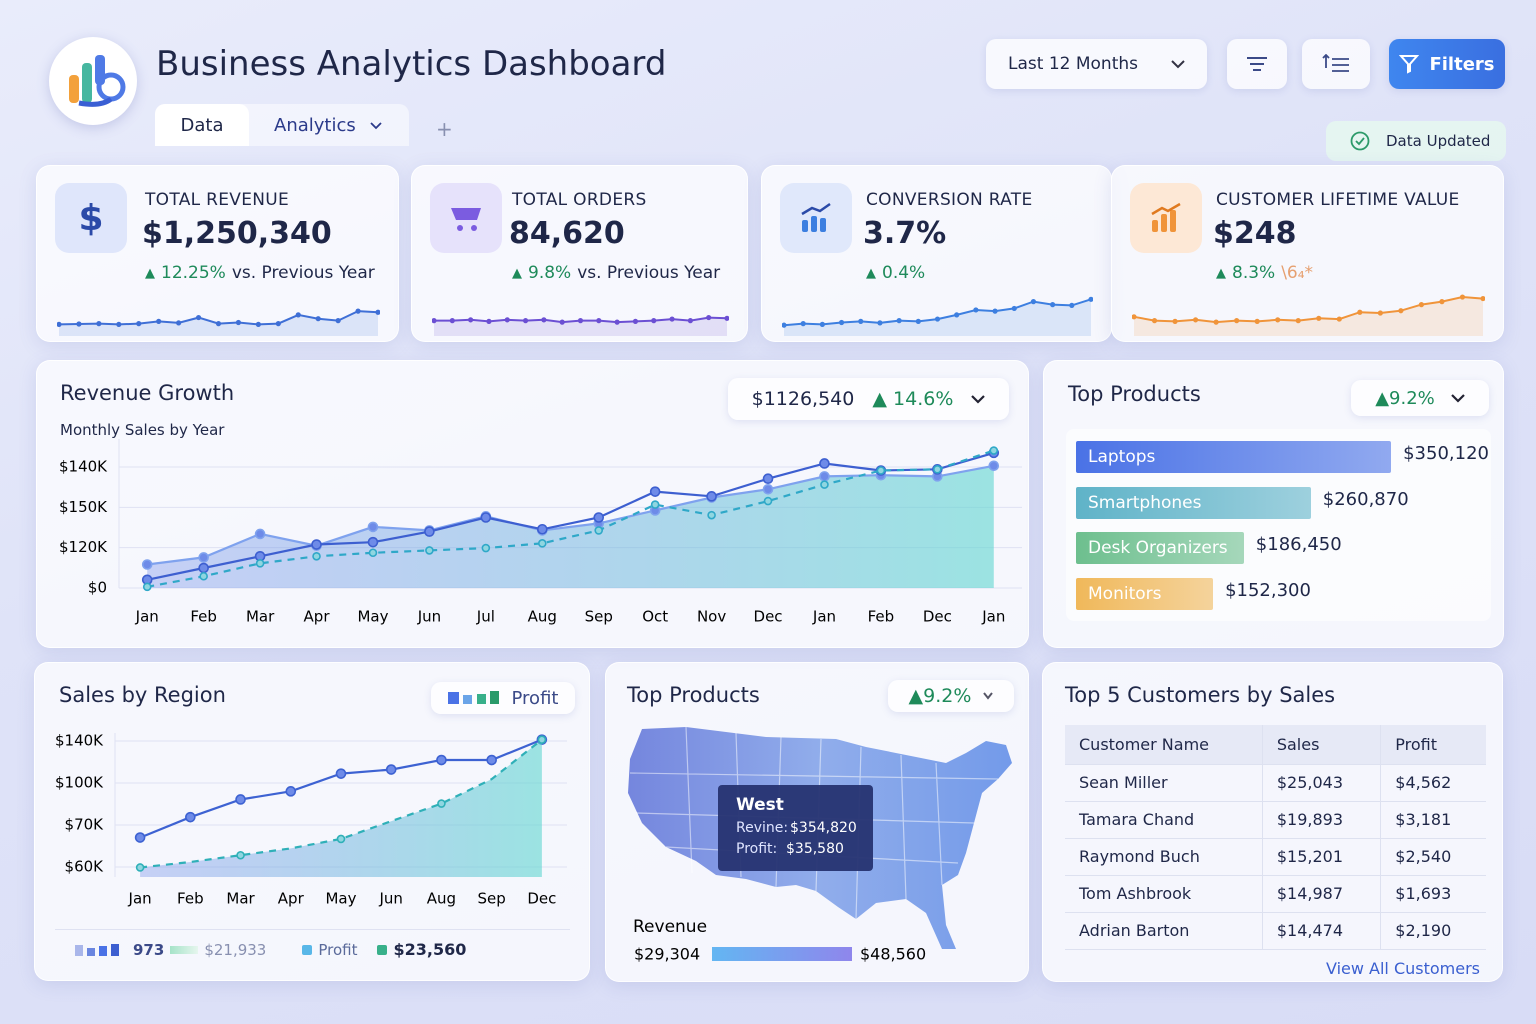  Describe the element at coordinates (372, 617) in the screenshot. I see `x-tick-label: May` at that location.